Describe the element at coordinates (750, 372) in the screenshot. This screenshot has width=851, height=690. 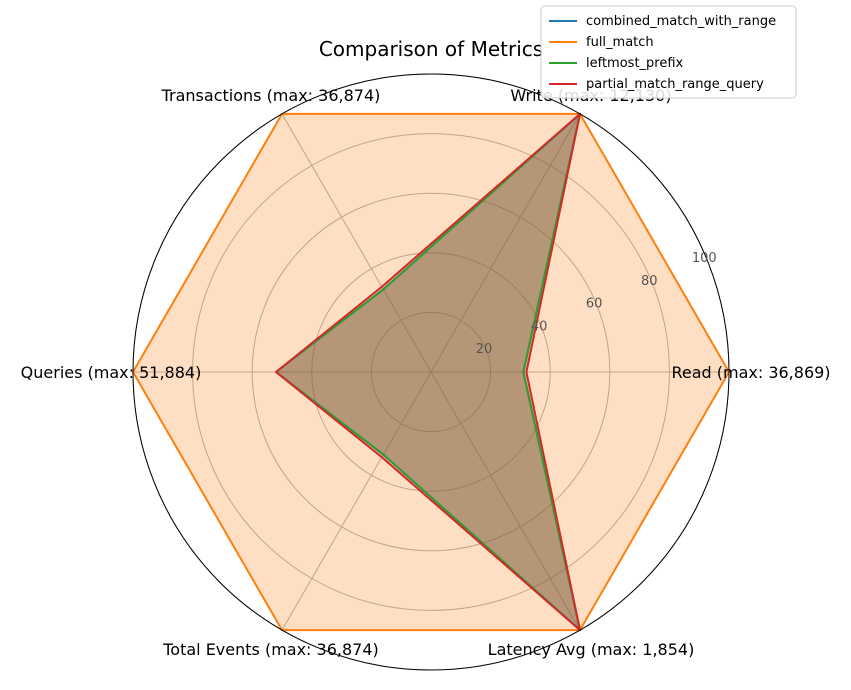
I see `axis-label-0: Read (max: 36,869)` at that location.